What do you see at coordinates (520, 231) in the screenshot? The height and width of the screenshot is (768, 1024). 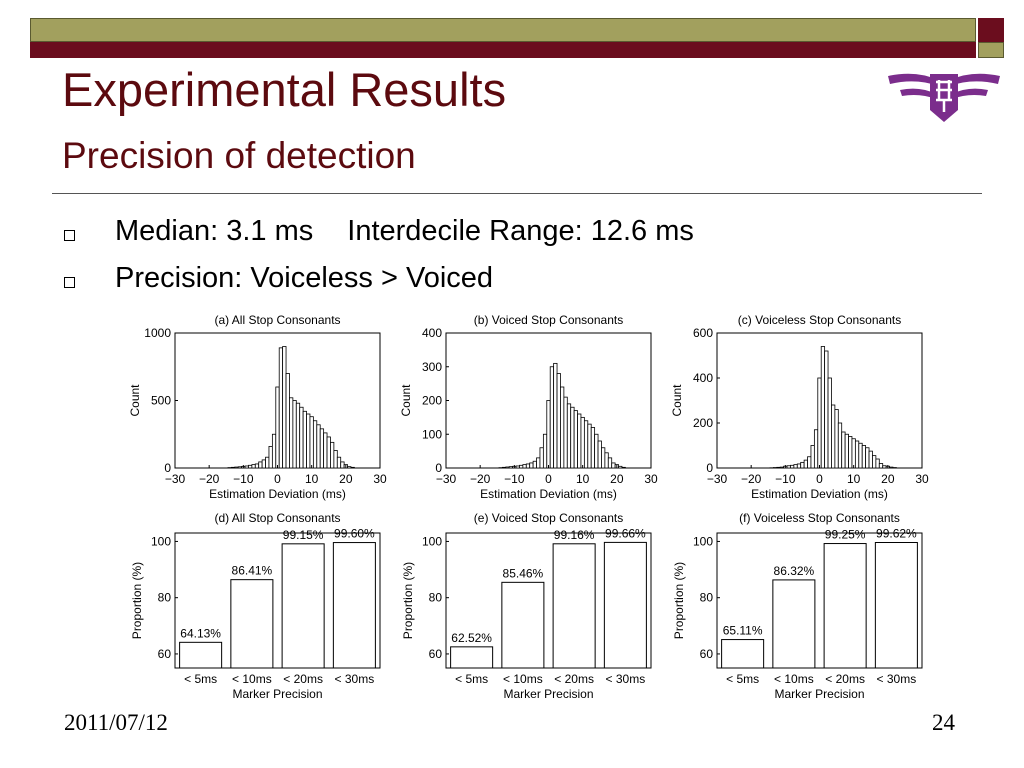 I see `bullet-part: Interdecile Range: 12.6 ms` at bounding box center [520, 231].